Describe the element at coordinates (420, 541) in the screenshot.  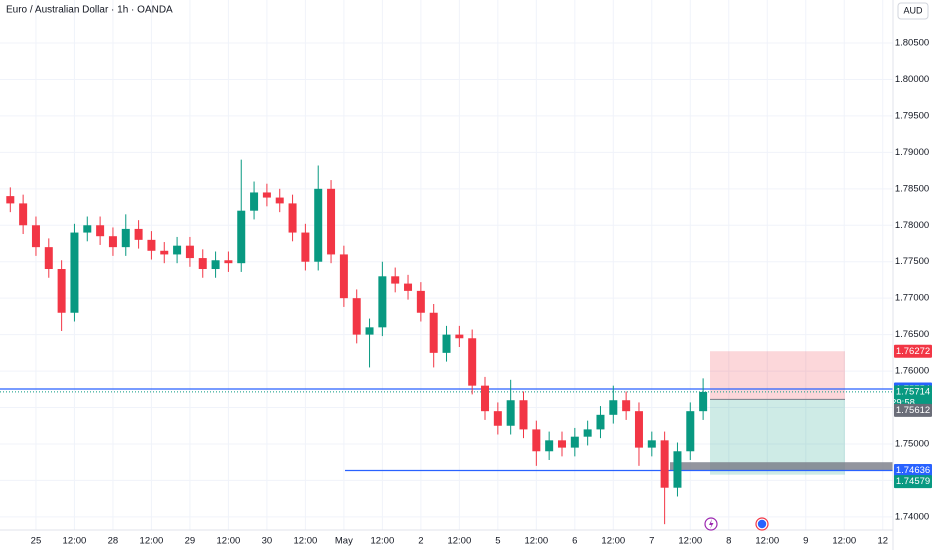
I see `x-tick-label: 2` at that location.